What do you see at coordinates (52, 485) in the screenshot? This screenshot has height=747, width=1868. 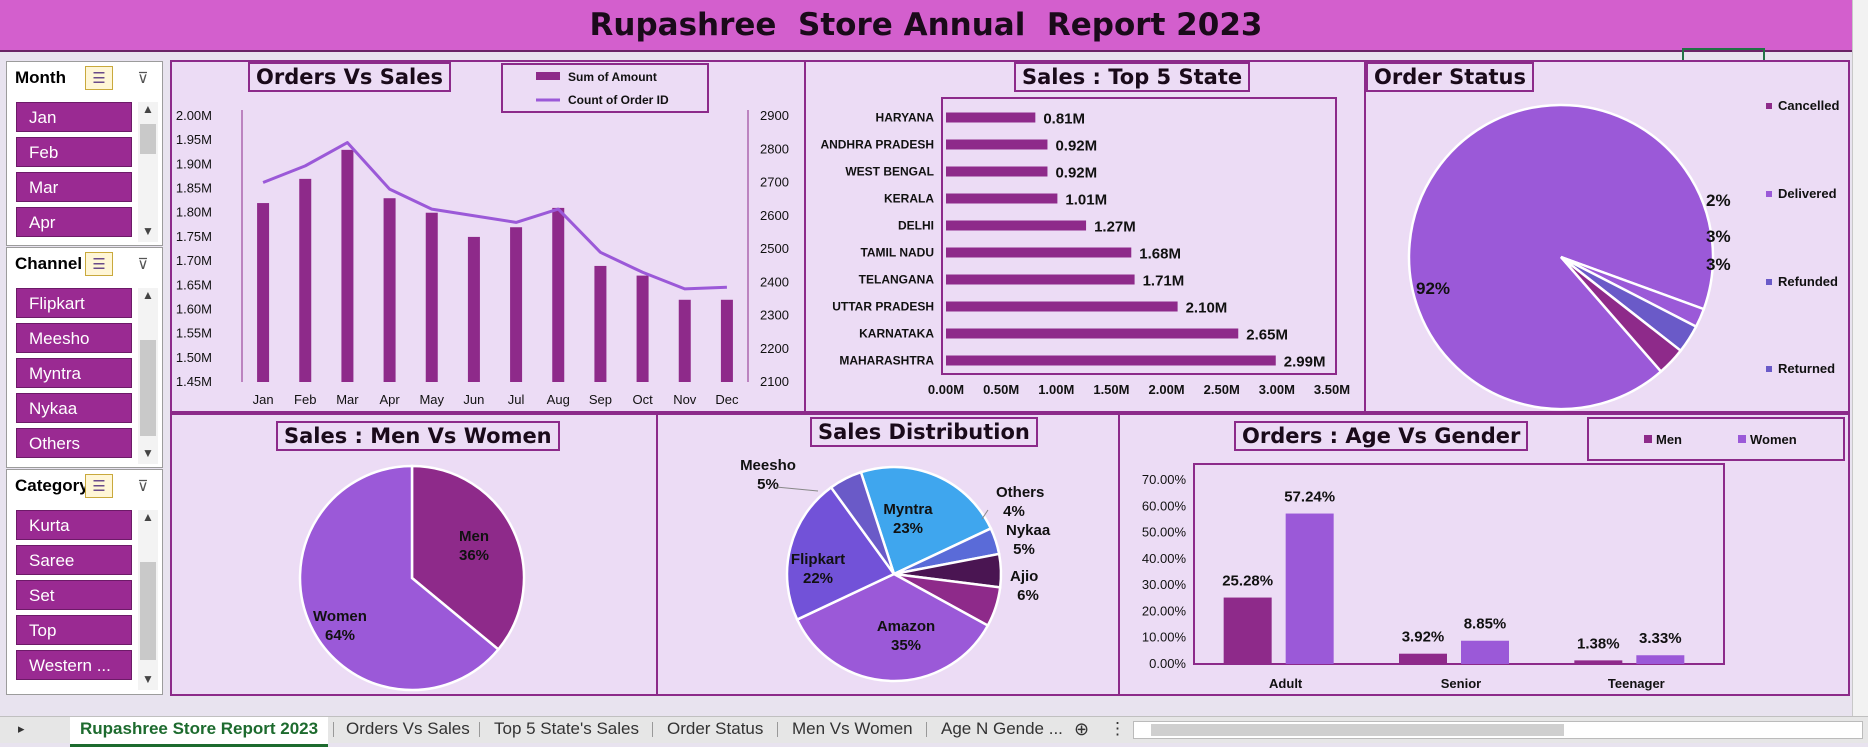 I see `category-slicer-title: Category` at bounding box center [52, 485].